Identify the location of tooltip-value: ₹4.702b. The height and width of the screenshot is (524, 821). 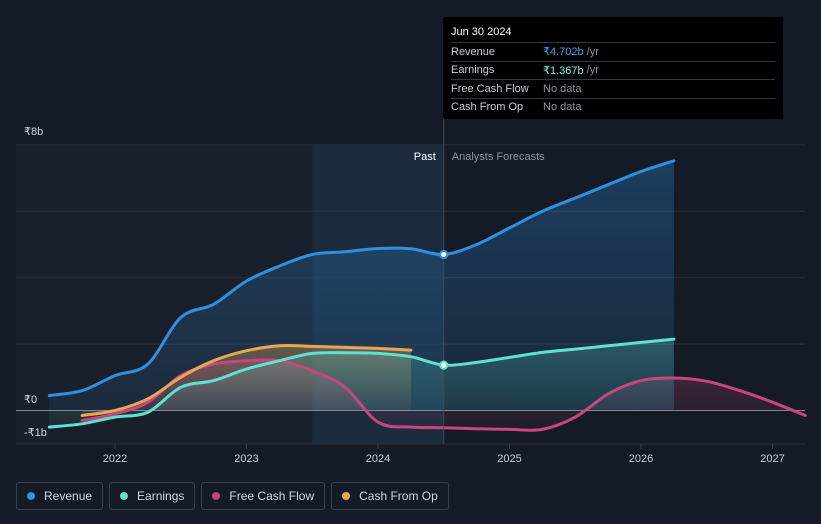
(563, 52).